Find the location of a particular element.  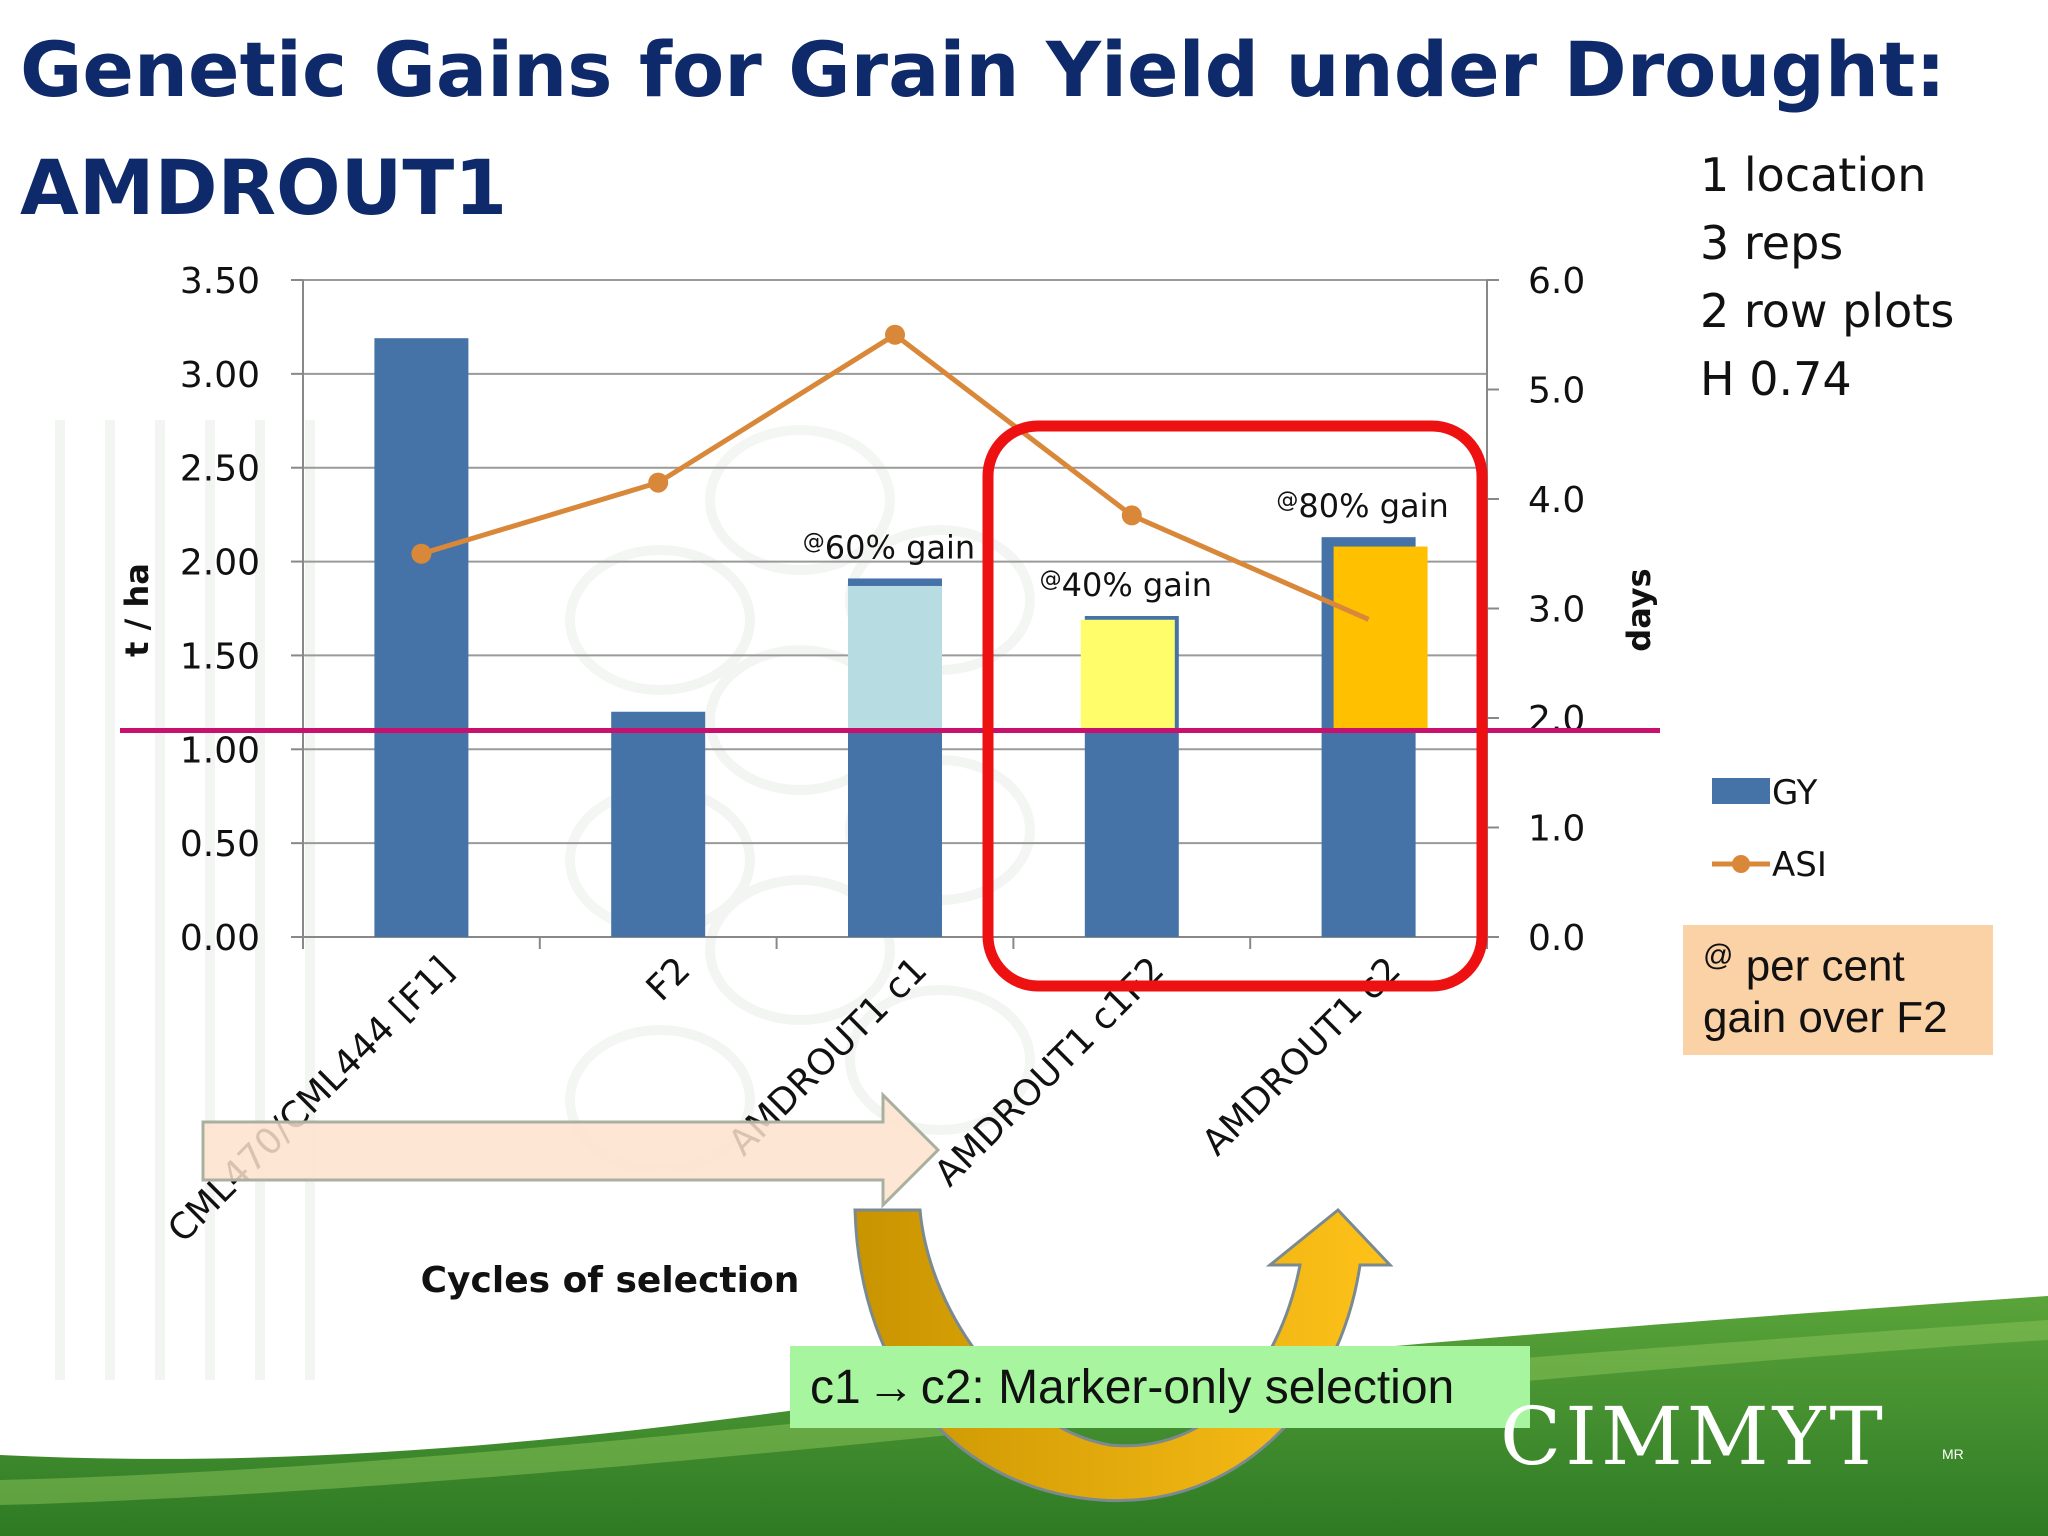

y-axis-left-title: t / ha is located at coordinates (137, 610).